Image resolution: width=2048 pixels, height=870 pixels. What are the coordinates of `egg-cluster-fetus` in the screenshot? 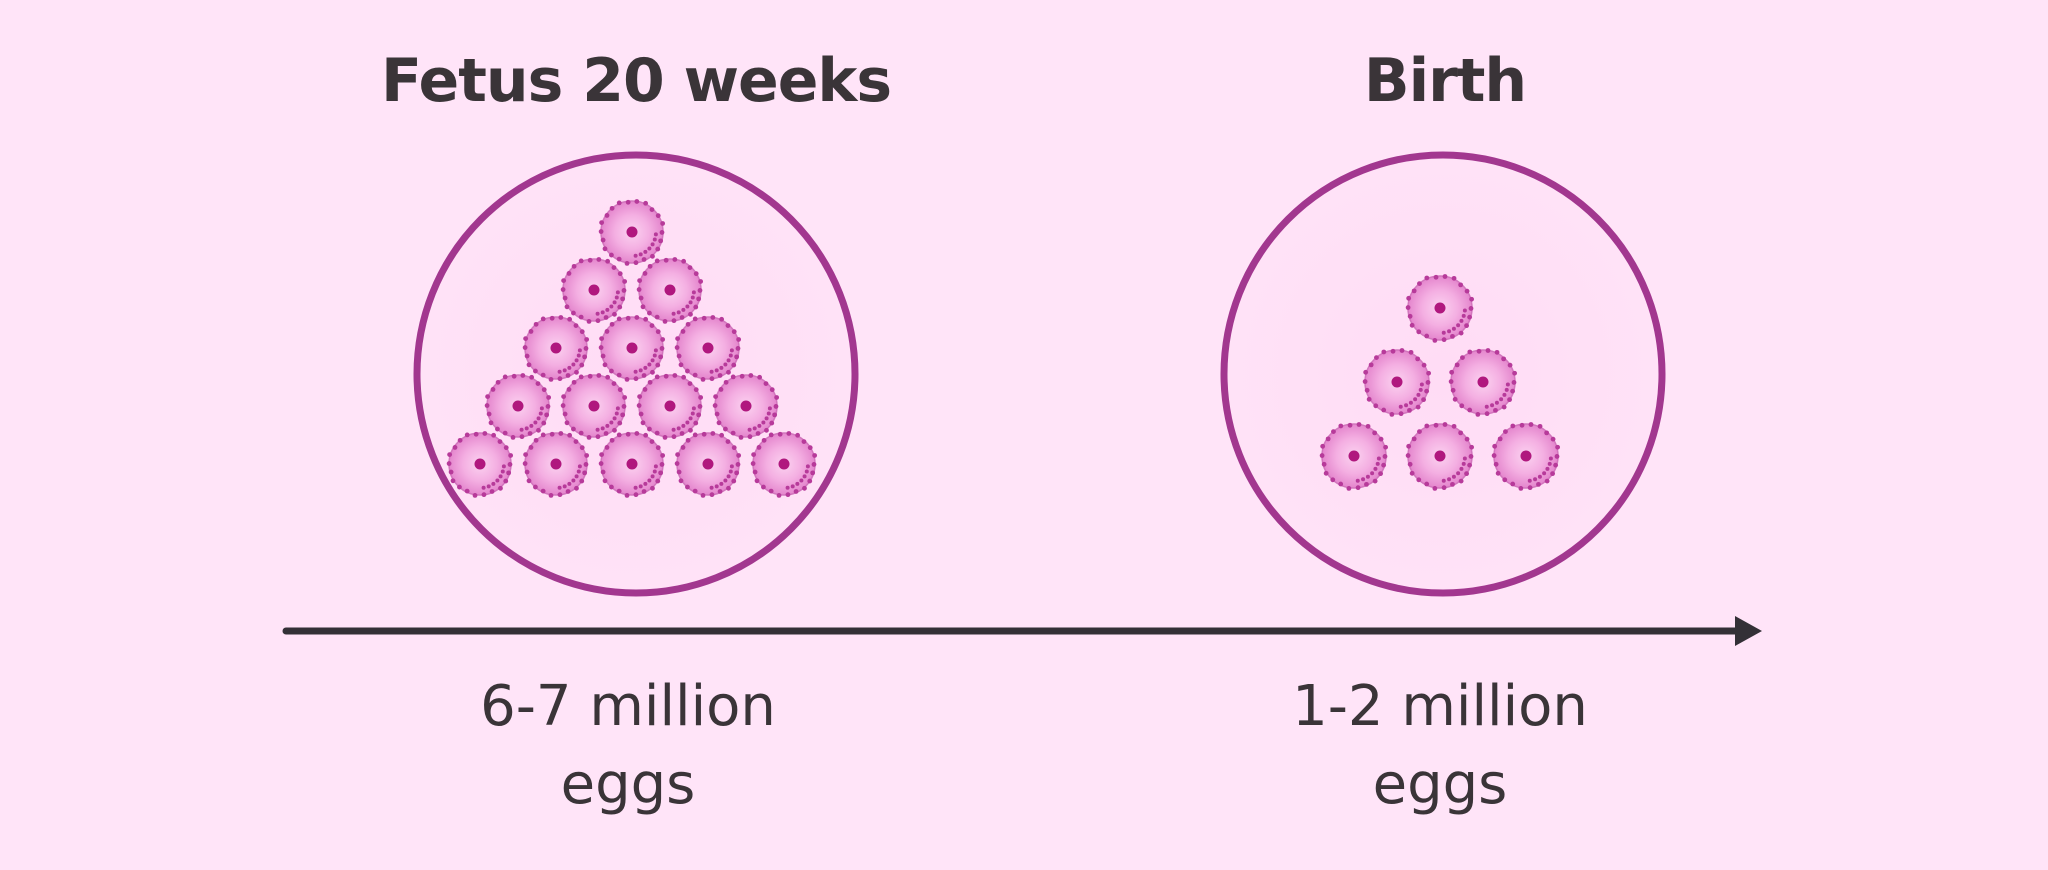 It's located at (632, 348).